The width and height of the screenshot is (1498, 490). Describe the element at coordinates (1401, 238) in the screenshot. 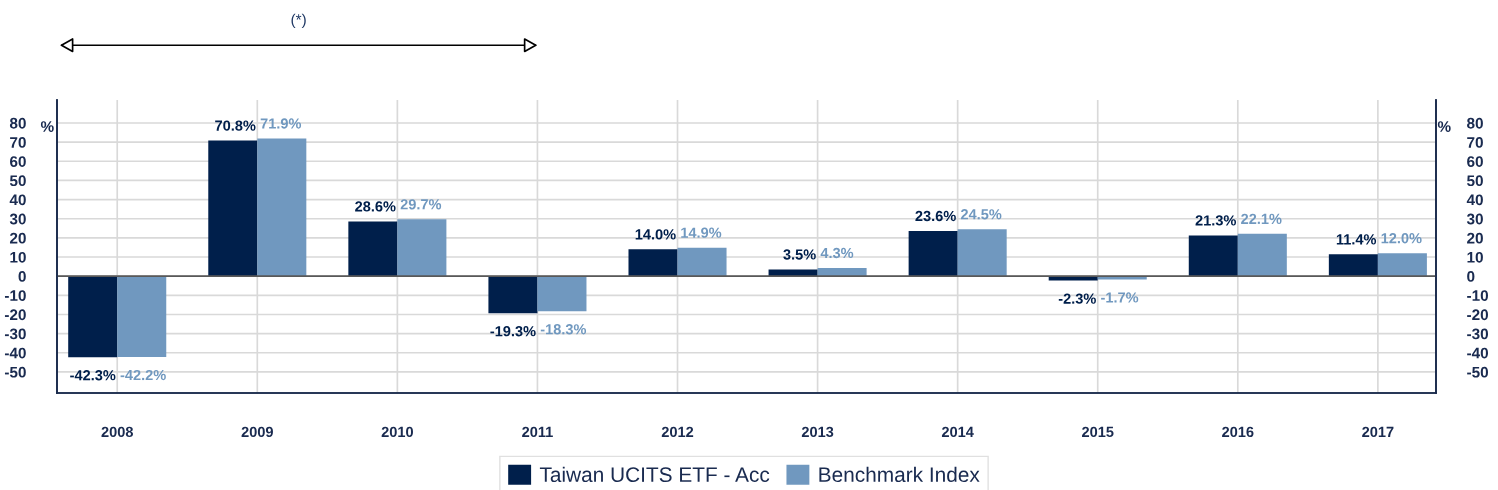

I see `data-label: 12.0%` at that location.